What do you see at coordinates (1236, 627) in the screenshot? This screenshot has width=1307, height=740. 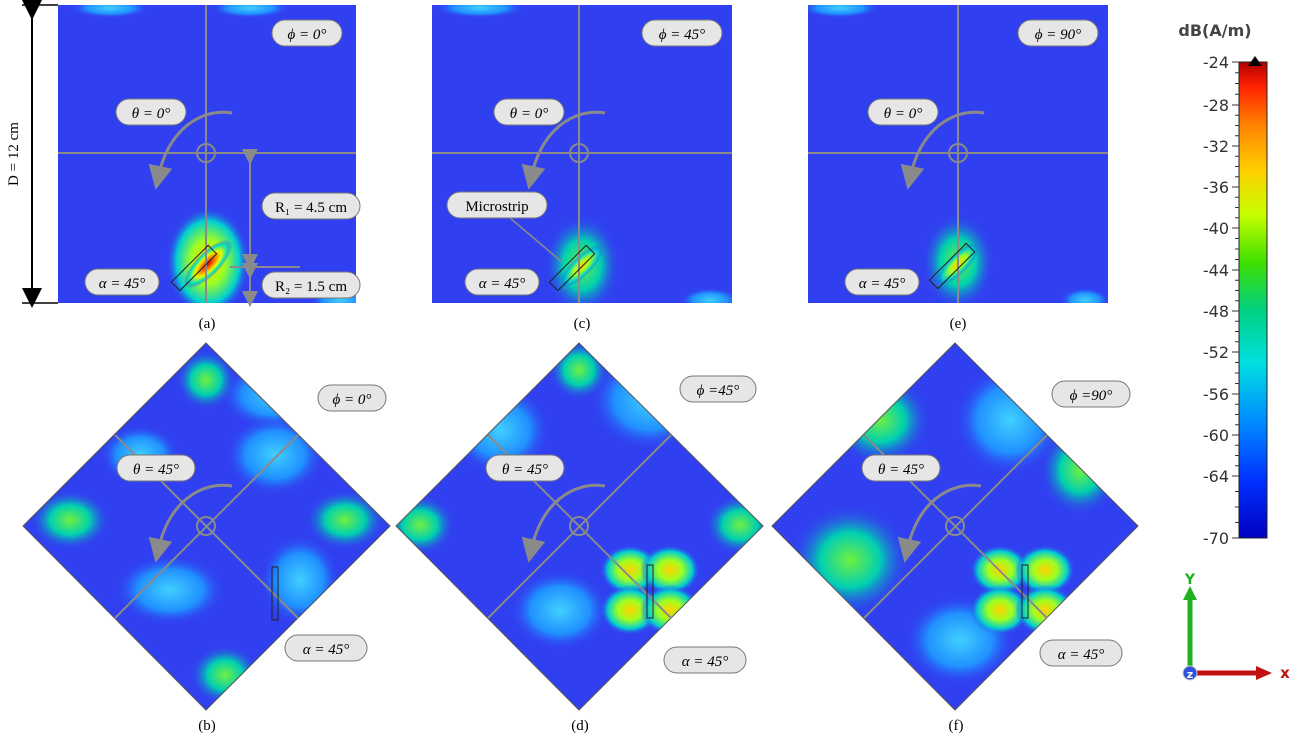 I see `axis-triad: Y x z` at bounding box center [1236, 627].